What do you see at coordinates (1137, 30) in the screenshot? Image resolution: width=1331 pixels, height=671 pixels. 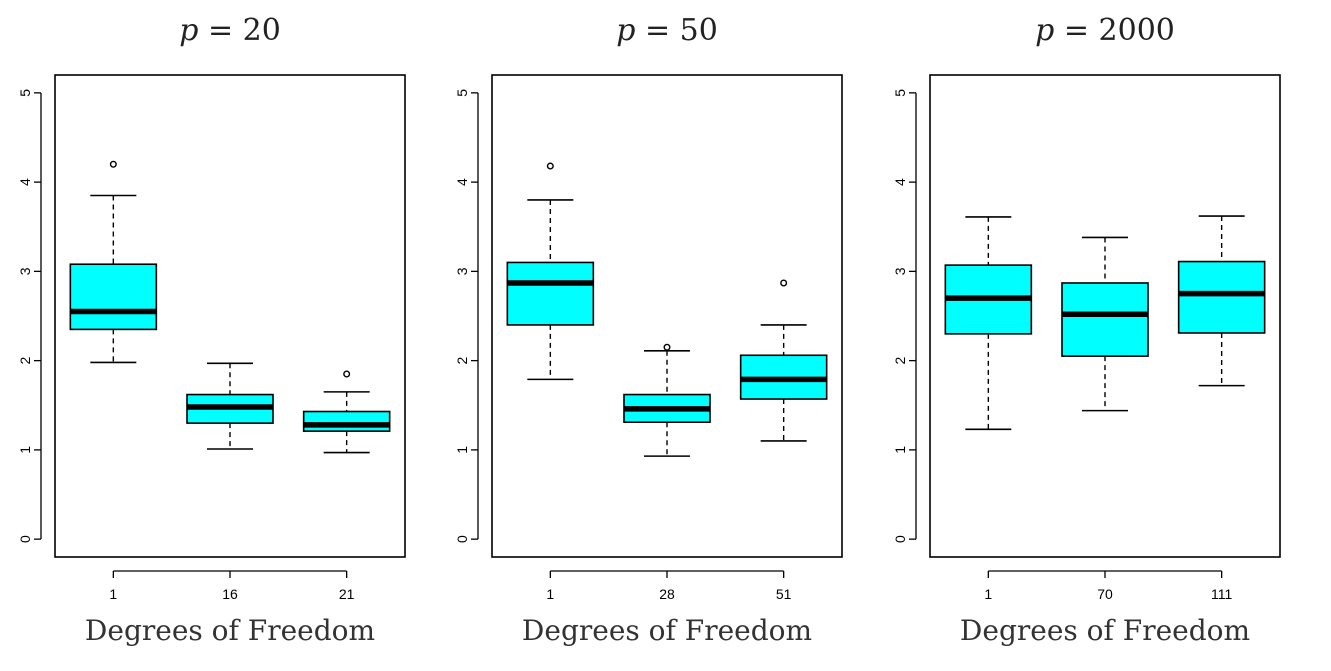 I see `panel-title-value: 2000` at bounding box center [1137, 30].